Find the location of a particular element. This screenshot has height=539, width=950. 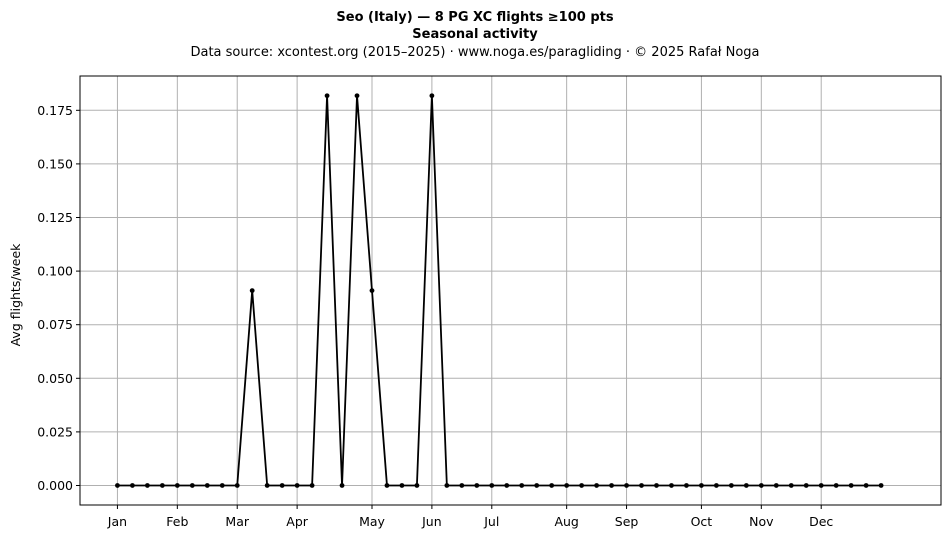

x-tick-label: Sep is located at coordinates (627, 521).